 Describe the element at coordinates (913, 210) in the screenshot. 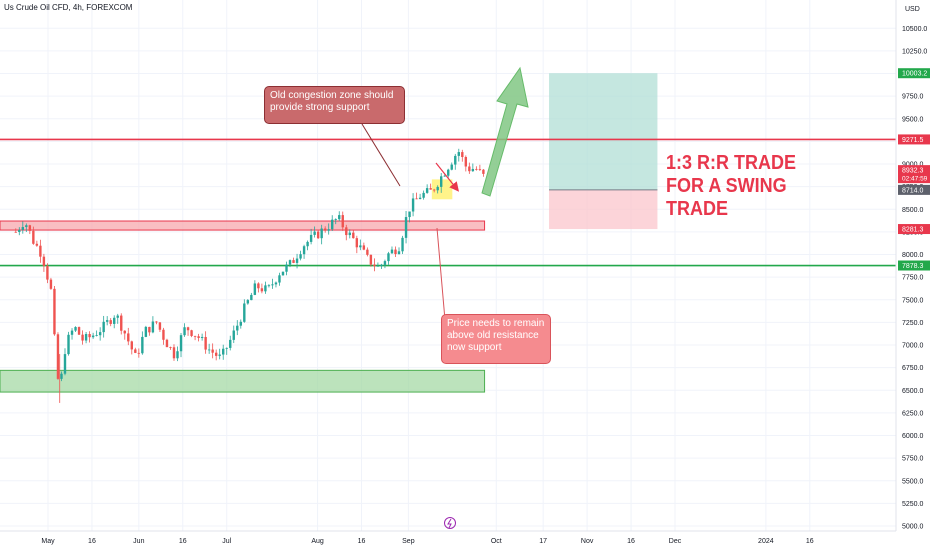

I see `y-tick-label: 8500.0` at that location.